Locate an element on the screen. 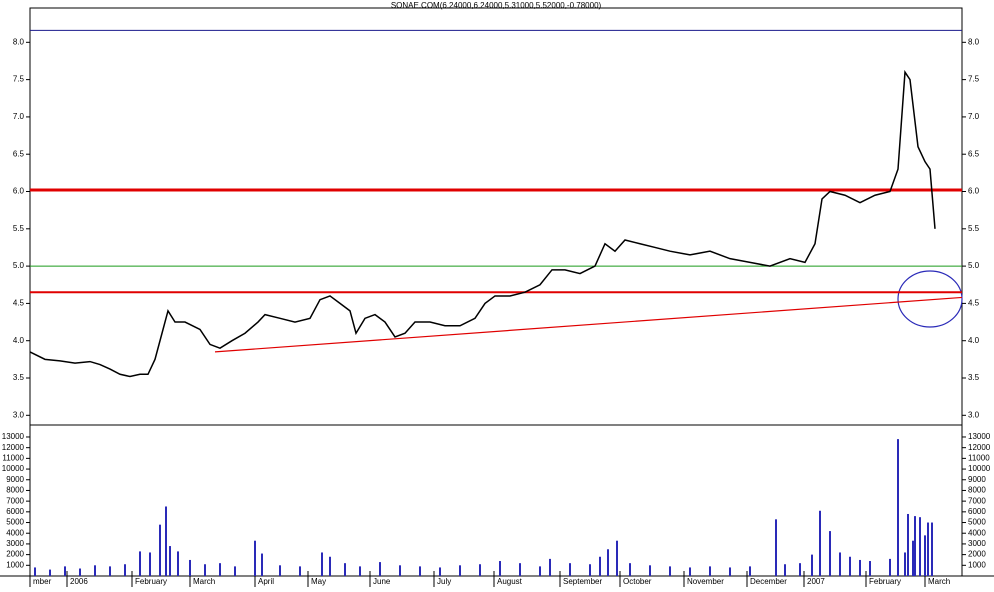  x-tick-label: September is located at coordinates (582, 581).